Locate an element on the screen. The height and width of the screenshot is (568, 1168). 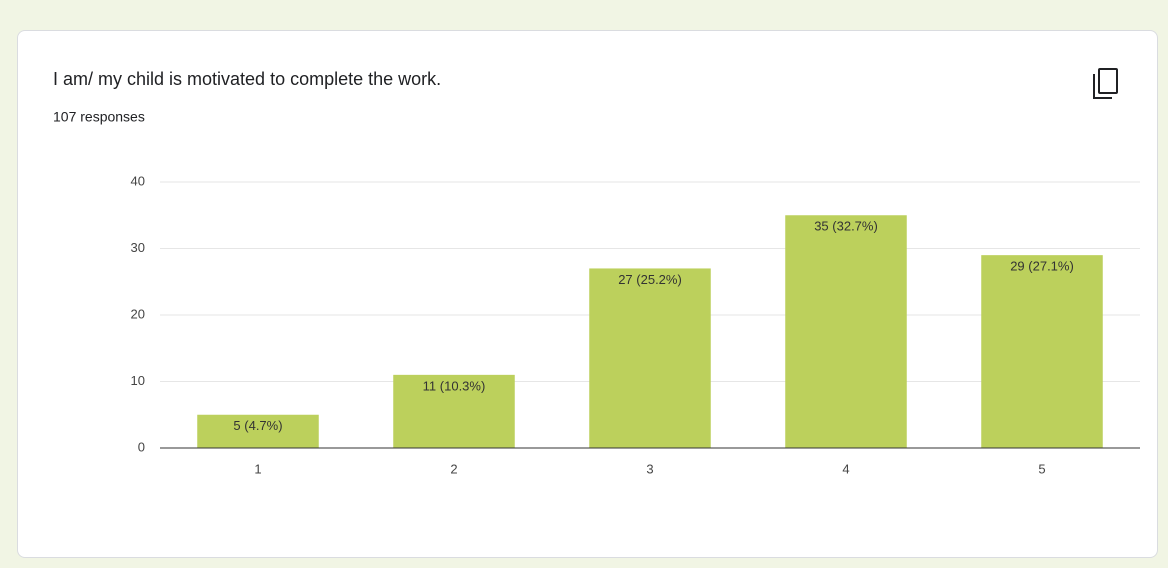
value-label: 29 (27.1%) is located at coordinates (1042, 266).